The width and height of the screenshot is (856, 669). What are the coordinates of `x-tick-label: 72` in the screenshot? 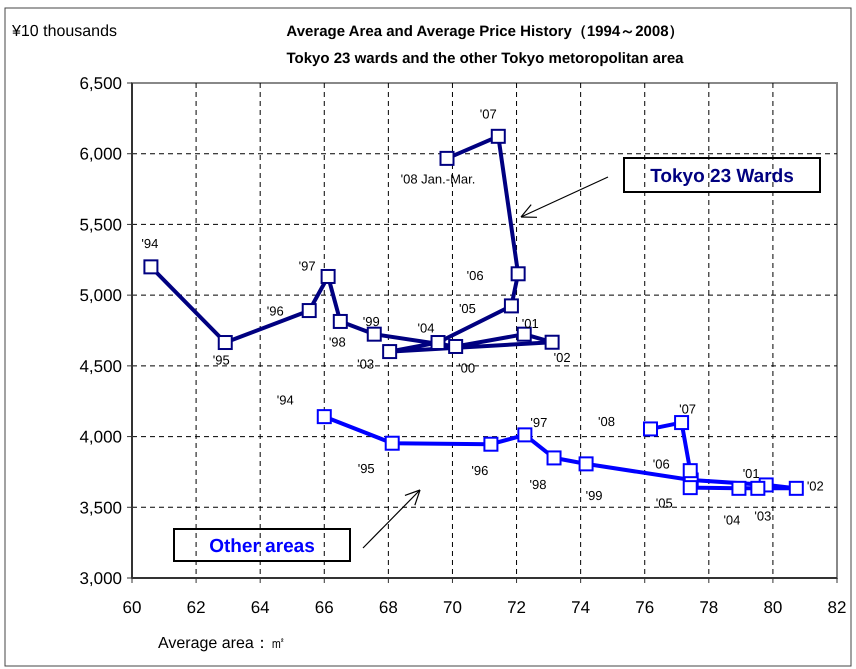 It's located at (516, 607).